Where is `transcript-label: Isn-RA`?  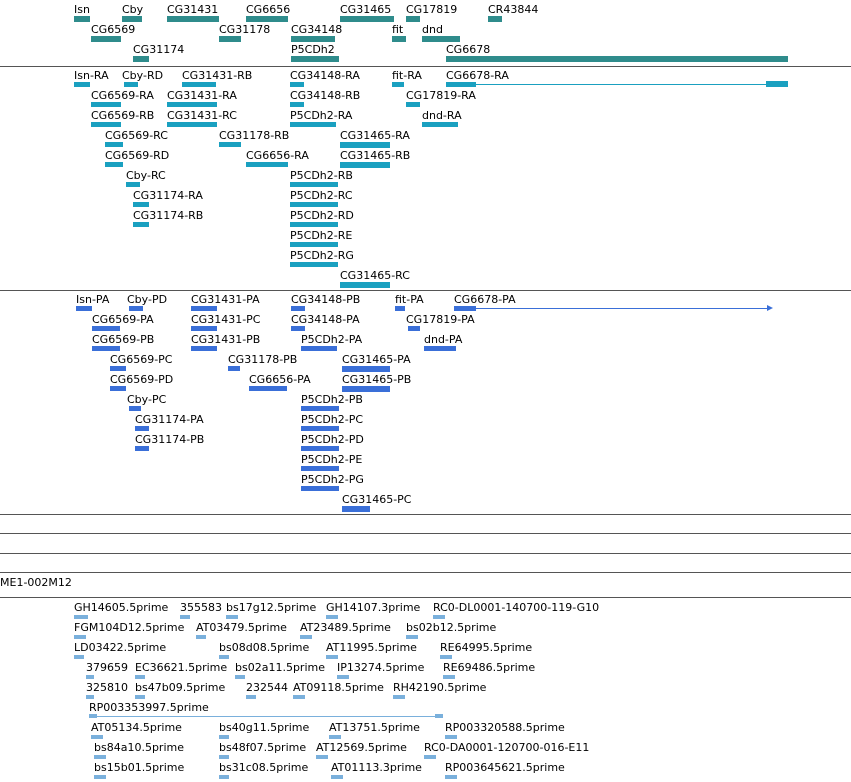 transcript-label: Isn-RA is located at coordinates (91, 75).